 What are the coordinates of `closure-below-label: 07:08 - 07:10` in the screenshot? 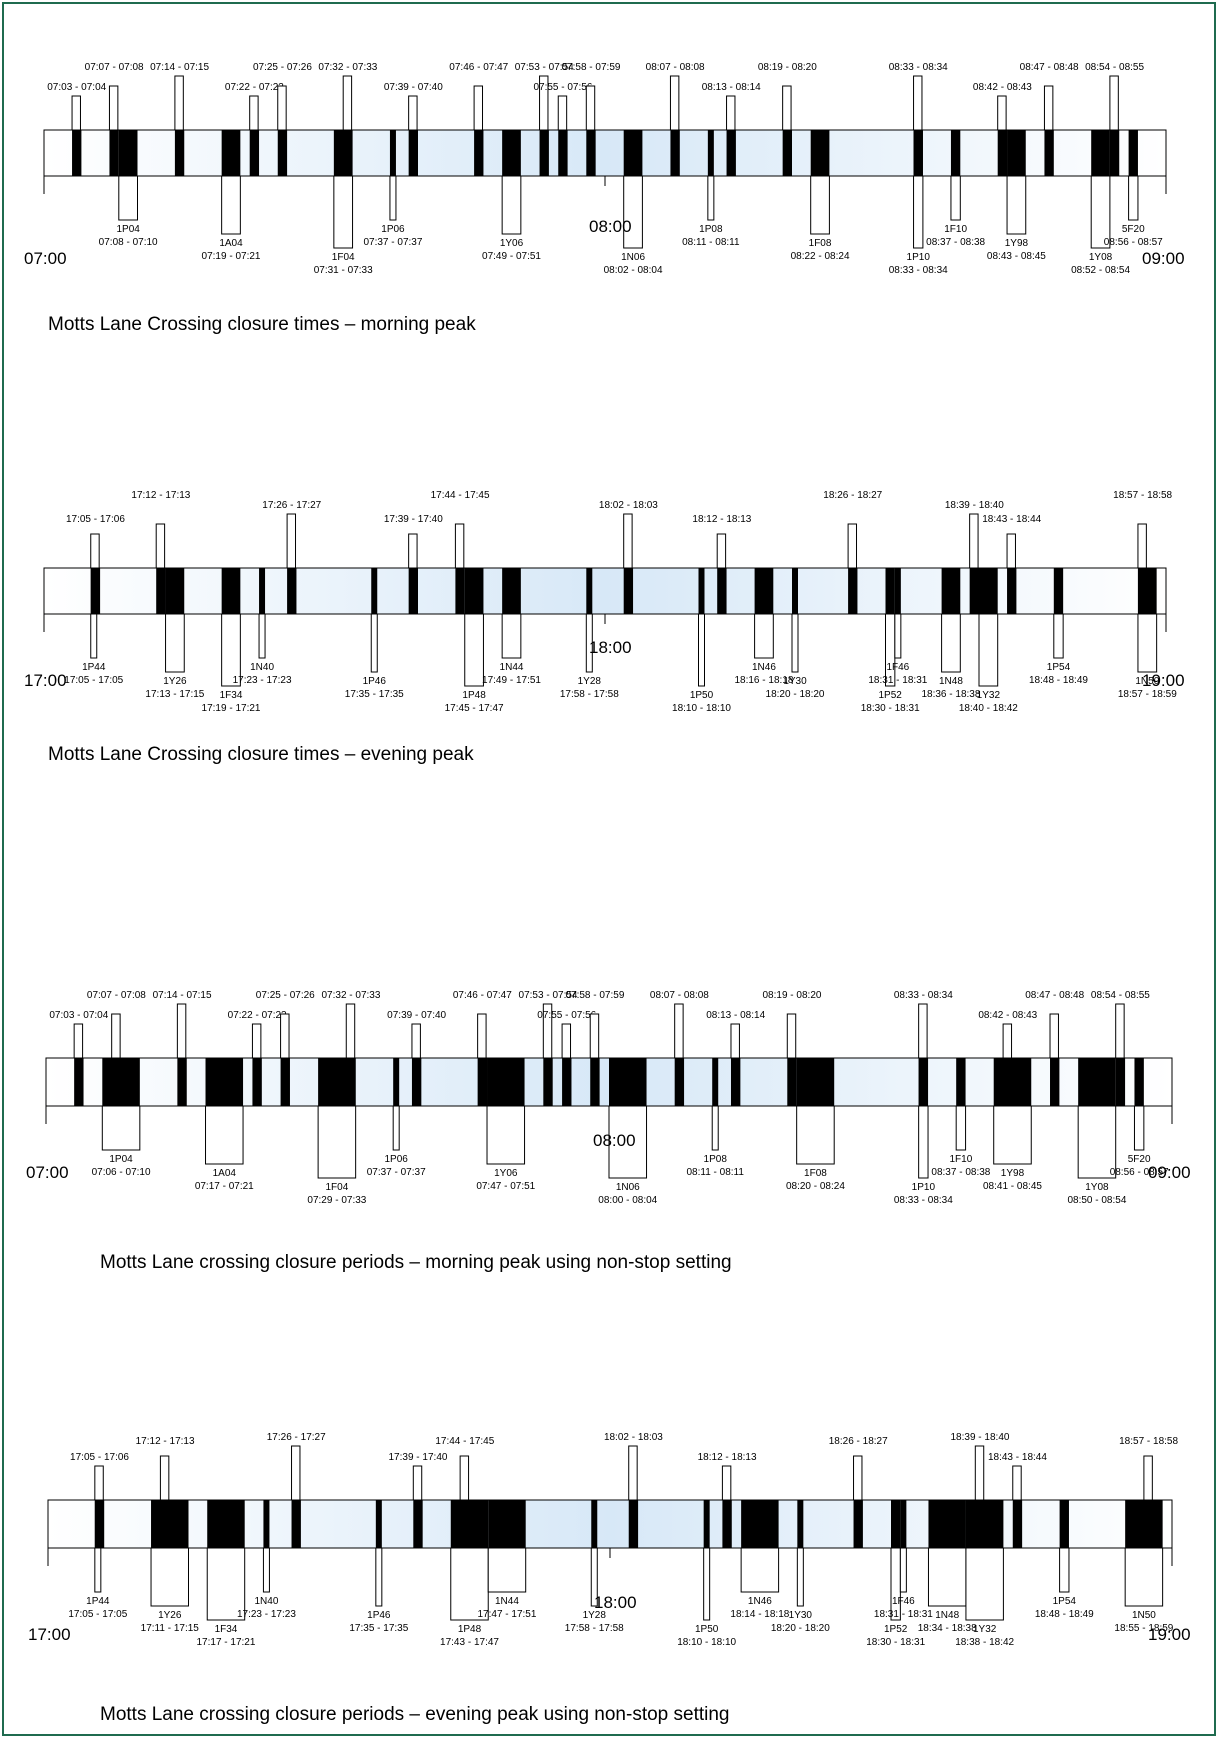 It's located at (128, 242).